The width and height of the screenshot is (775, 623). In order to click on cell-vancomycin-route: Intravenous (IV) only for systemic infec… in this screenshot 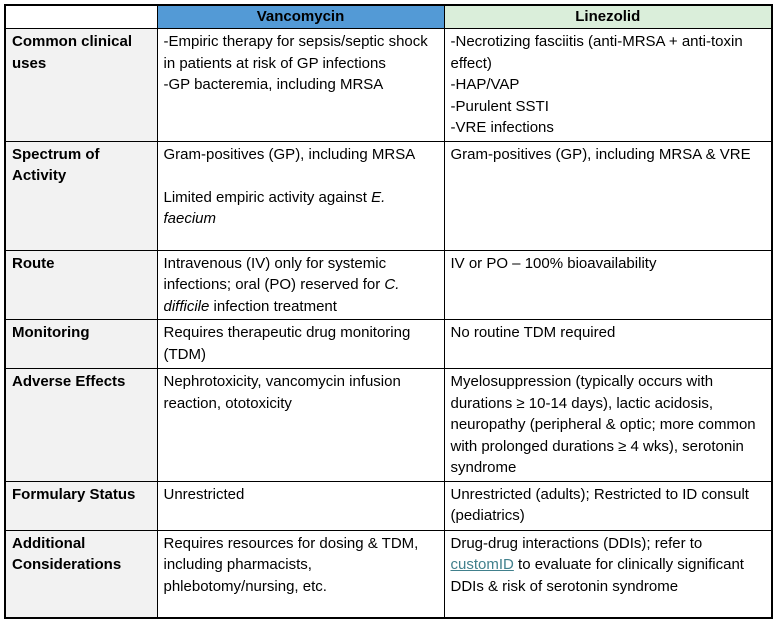, I will do `click(300, 284)`.